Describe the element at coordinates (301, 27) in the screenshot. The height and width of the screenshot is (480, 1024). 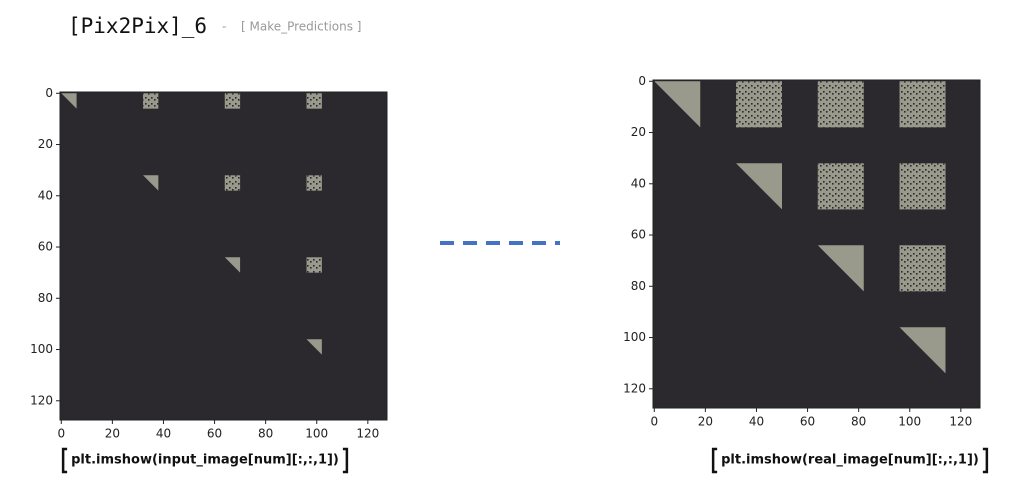
I see `subtitle: [ Make_Predictions ]` at that location.